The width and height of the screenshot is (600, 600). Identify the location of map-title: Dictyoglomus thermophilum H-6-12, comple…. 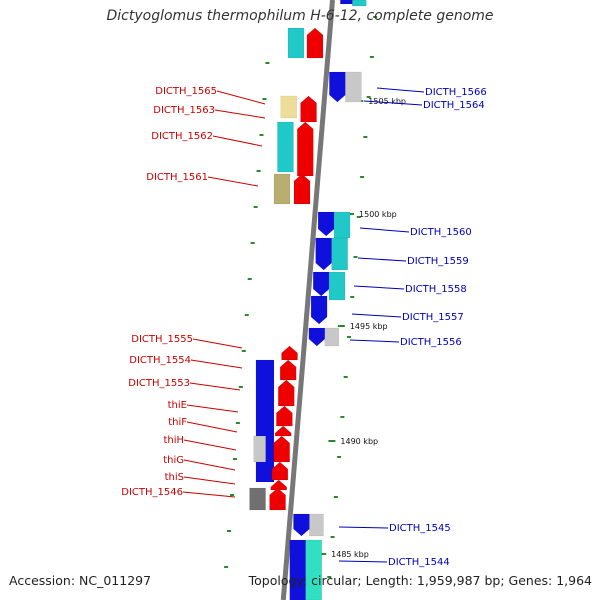
(300, 16).